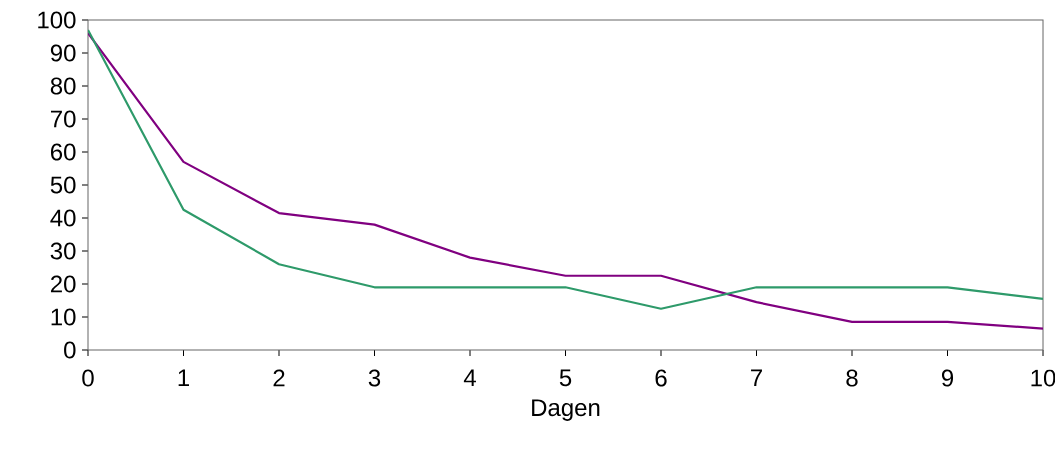 The height and width of the screenshot is (466, 1055). I want to click on x-tick-label: 7, so click(756, 378).